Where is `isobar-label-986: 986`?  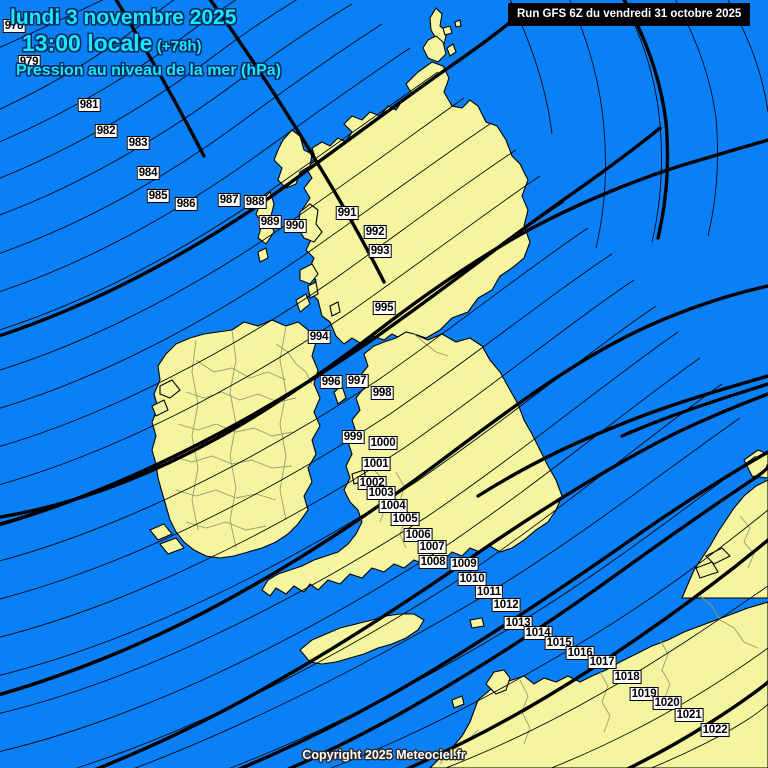 isobar-label-986: 986 is located at coordinates (186, 204).